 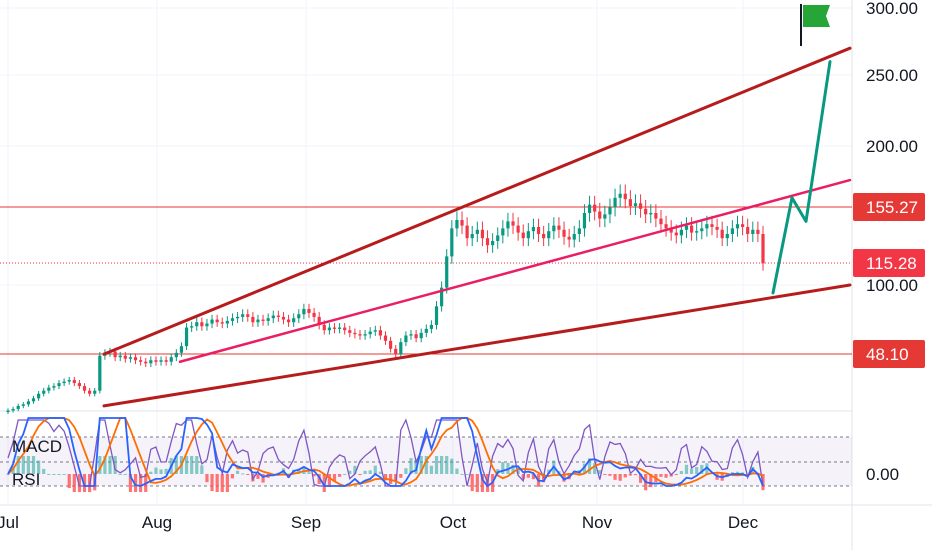 What do you see at coordinates (9, 522) in the screenshot?
I see `time-tick-label: Jul` at bounding box center [9, 522].